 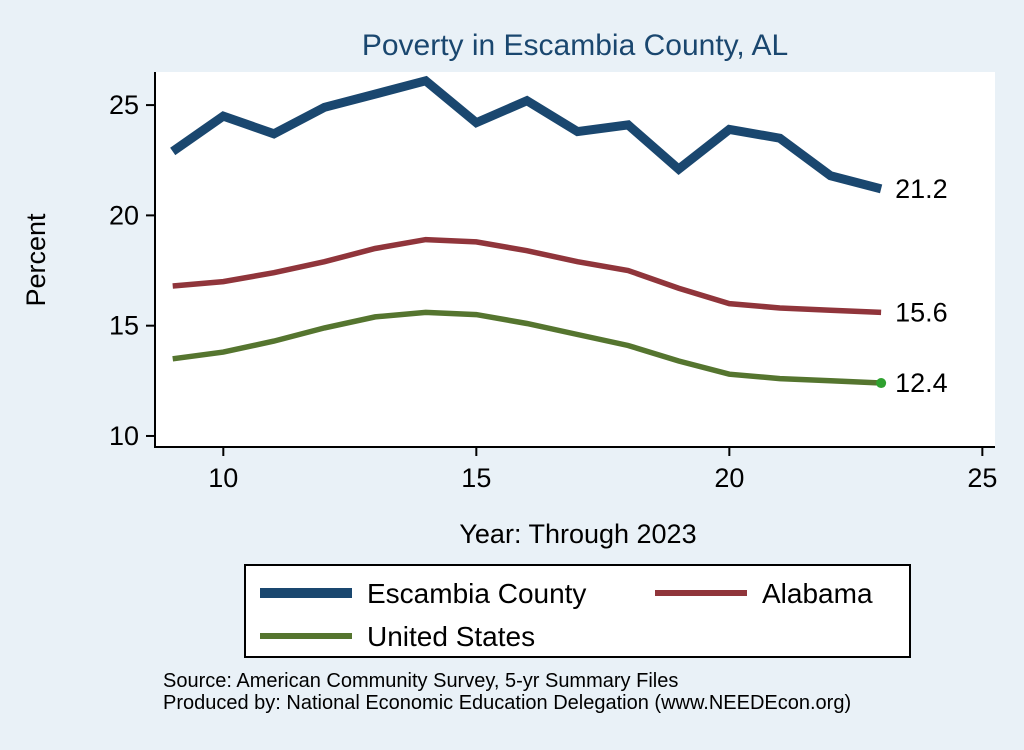 What do you see at coordinates (124, 105) in the screenshot?
I see `y-tick-label: 25` at bounding box center [124, 105].